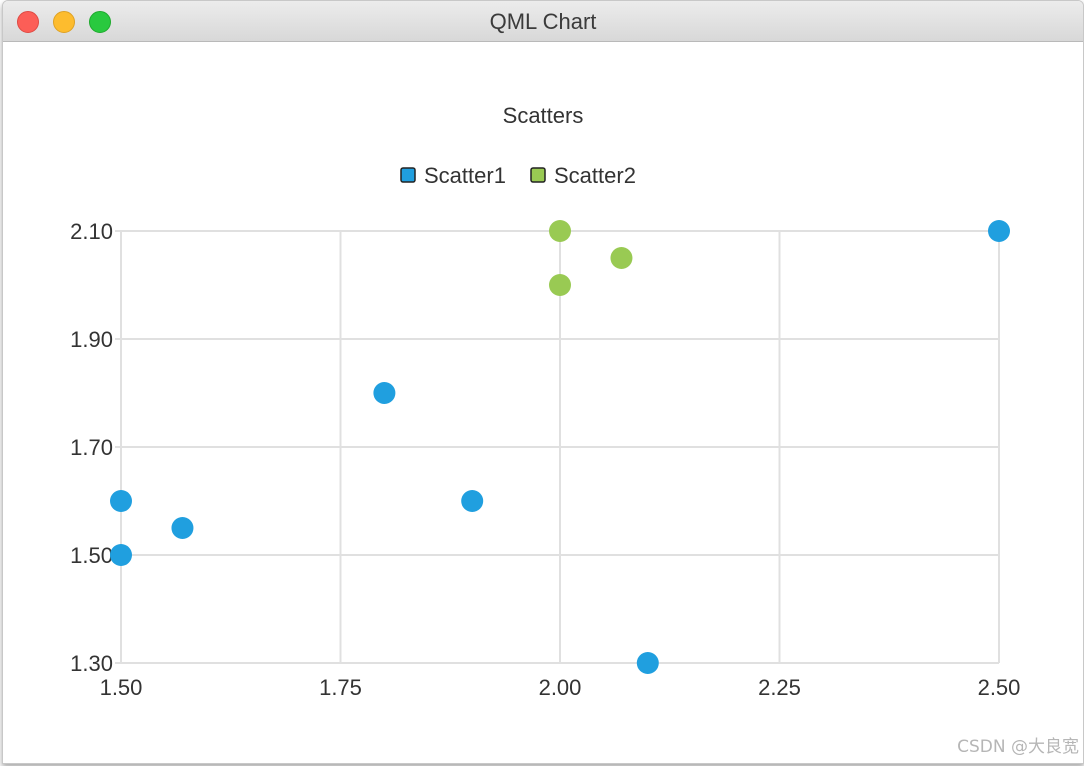 The image size is (1084, 766). What do you see at coordinates (121, 687) in the screenshot?
I see `x-tick-label: 1.50` at bounding box center [121, 687].